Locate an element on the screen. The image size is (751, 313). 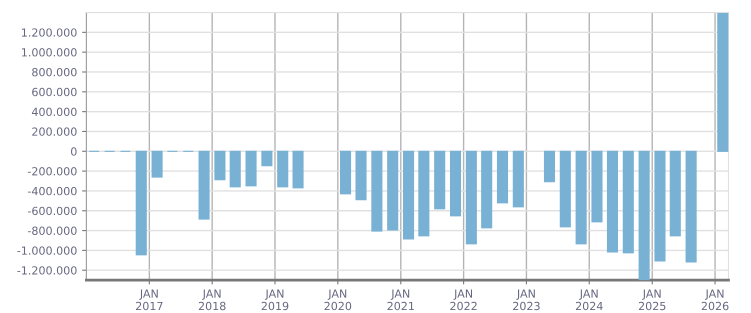
y-tick-label: 200.000 is located at coordinates (54, 131).